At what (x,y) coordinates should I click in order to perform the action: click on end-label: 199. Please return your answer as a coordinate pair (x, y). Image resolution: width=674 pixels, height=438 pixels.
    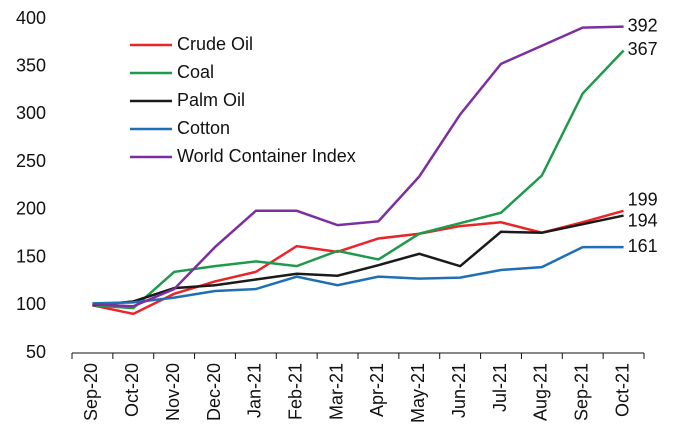
    Looking at the image, I should click on (643, 200).